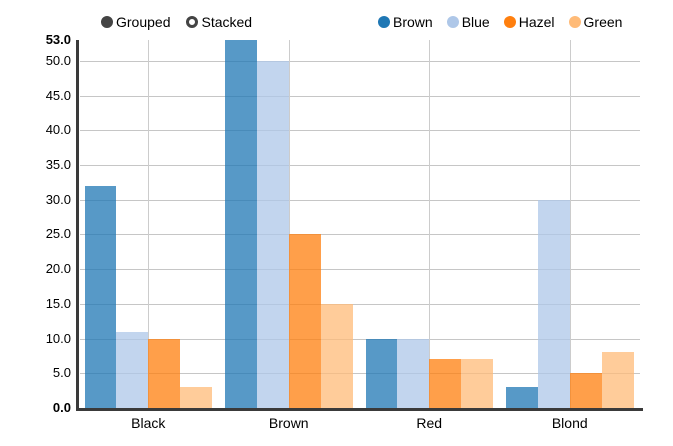 This screenshot has width=673, height=446. What do you see at coordinates (336, 355) in the screenshot?
I see `bar-brown-green` at bounding box center [336, 355].